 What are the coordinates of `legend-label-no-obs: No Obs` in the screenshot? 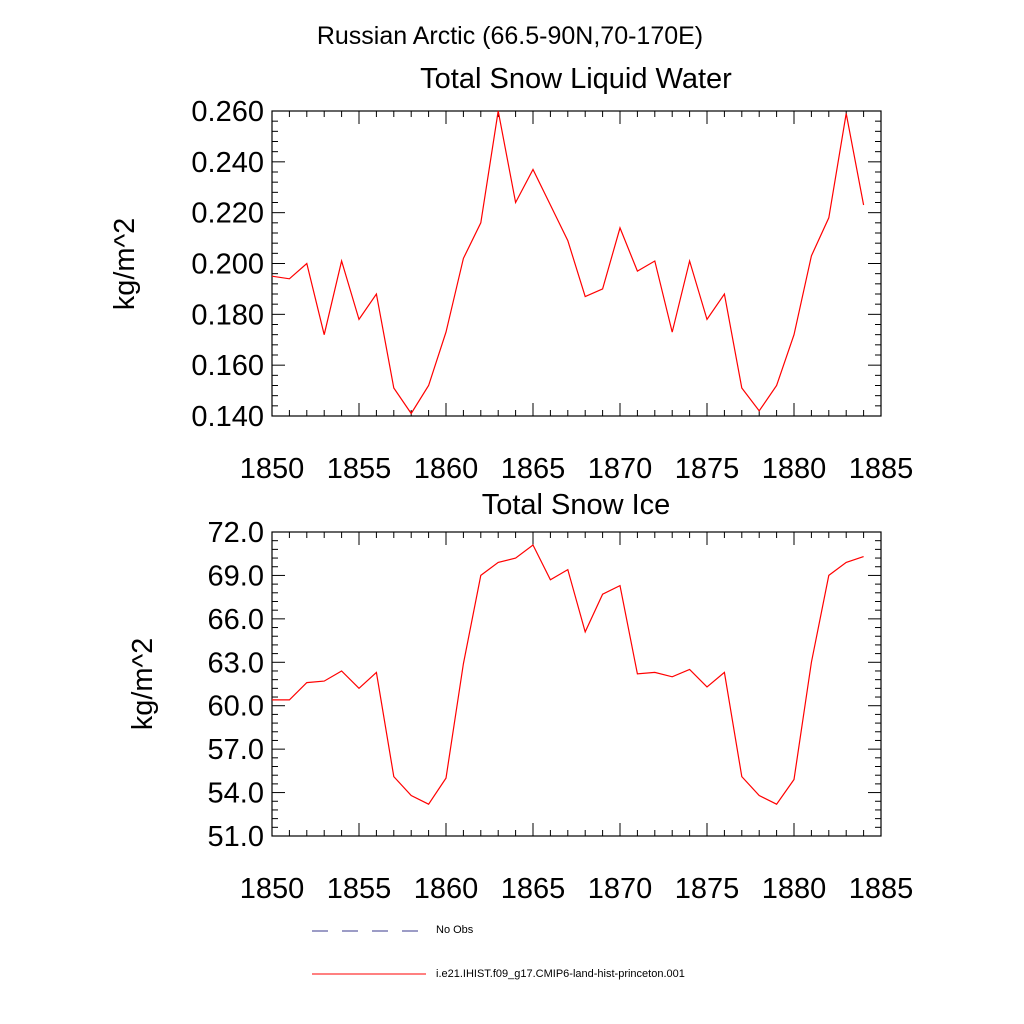 It's located at (455, 930).